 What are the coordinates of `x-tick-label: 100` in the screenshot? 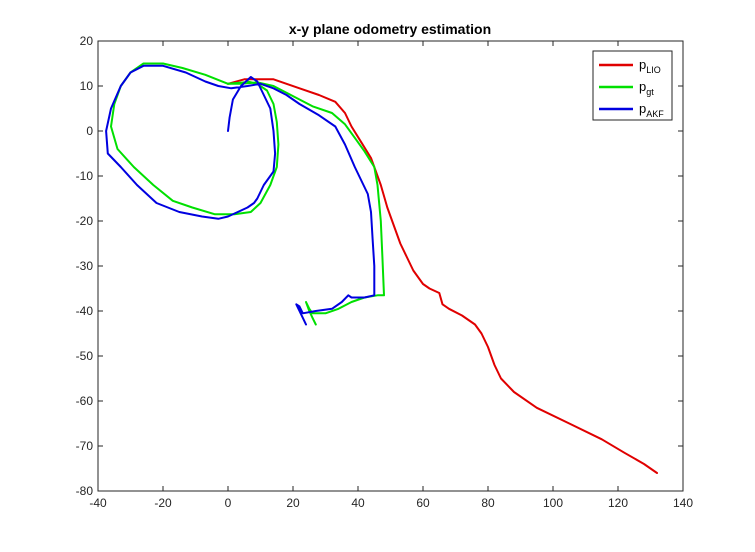 It's located at (553, 503).